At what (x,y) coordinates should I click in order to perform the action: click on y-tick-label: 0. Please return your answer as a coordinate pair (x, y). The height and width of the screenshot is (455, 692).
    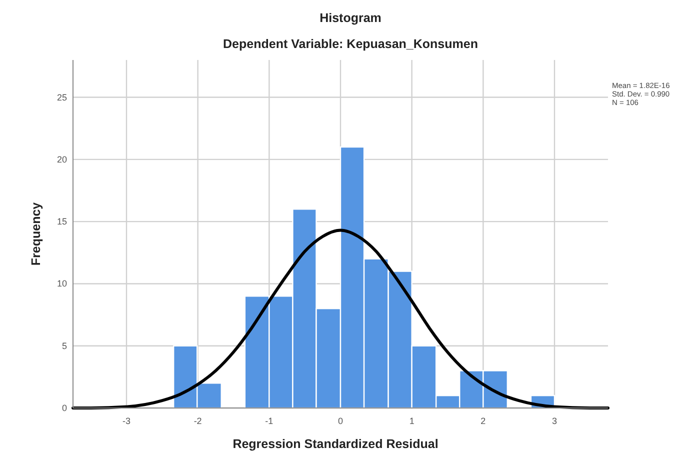
    Looking at the image, I should click on (64, 408).